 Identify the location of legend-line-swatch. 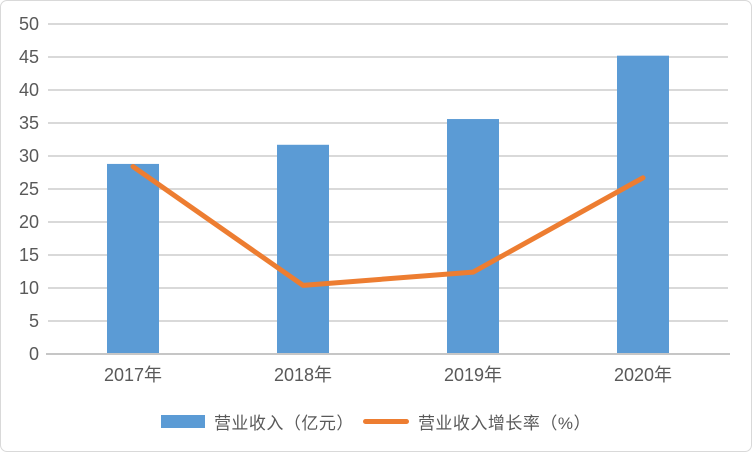
(385, 421).